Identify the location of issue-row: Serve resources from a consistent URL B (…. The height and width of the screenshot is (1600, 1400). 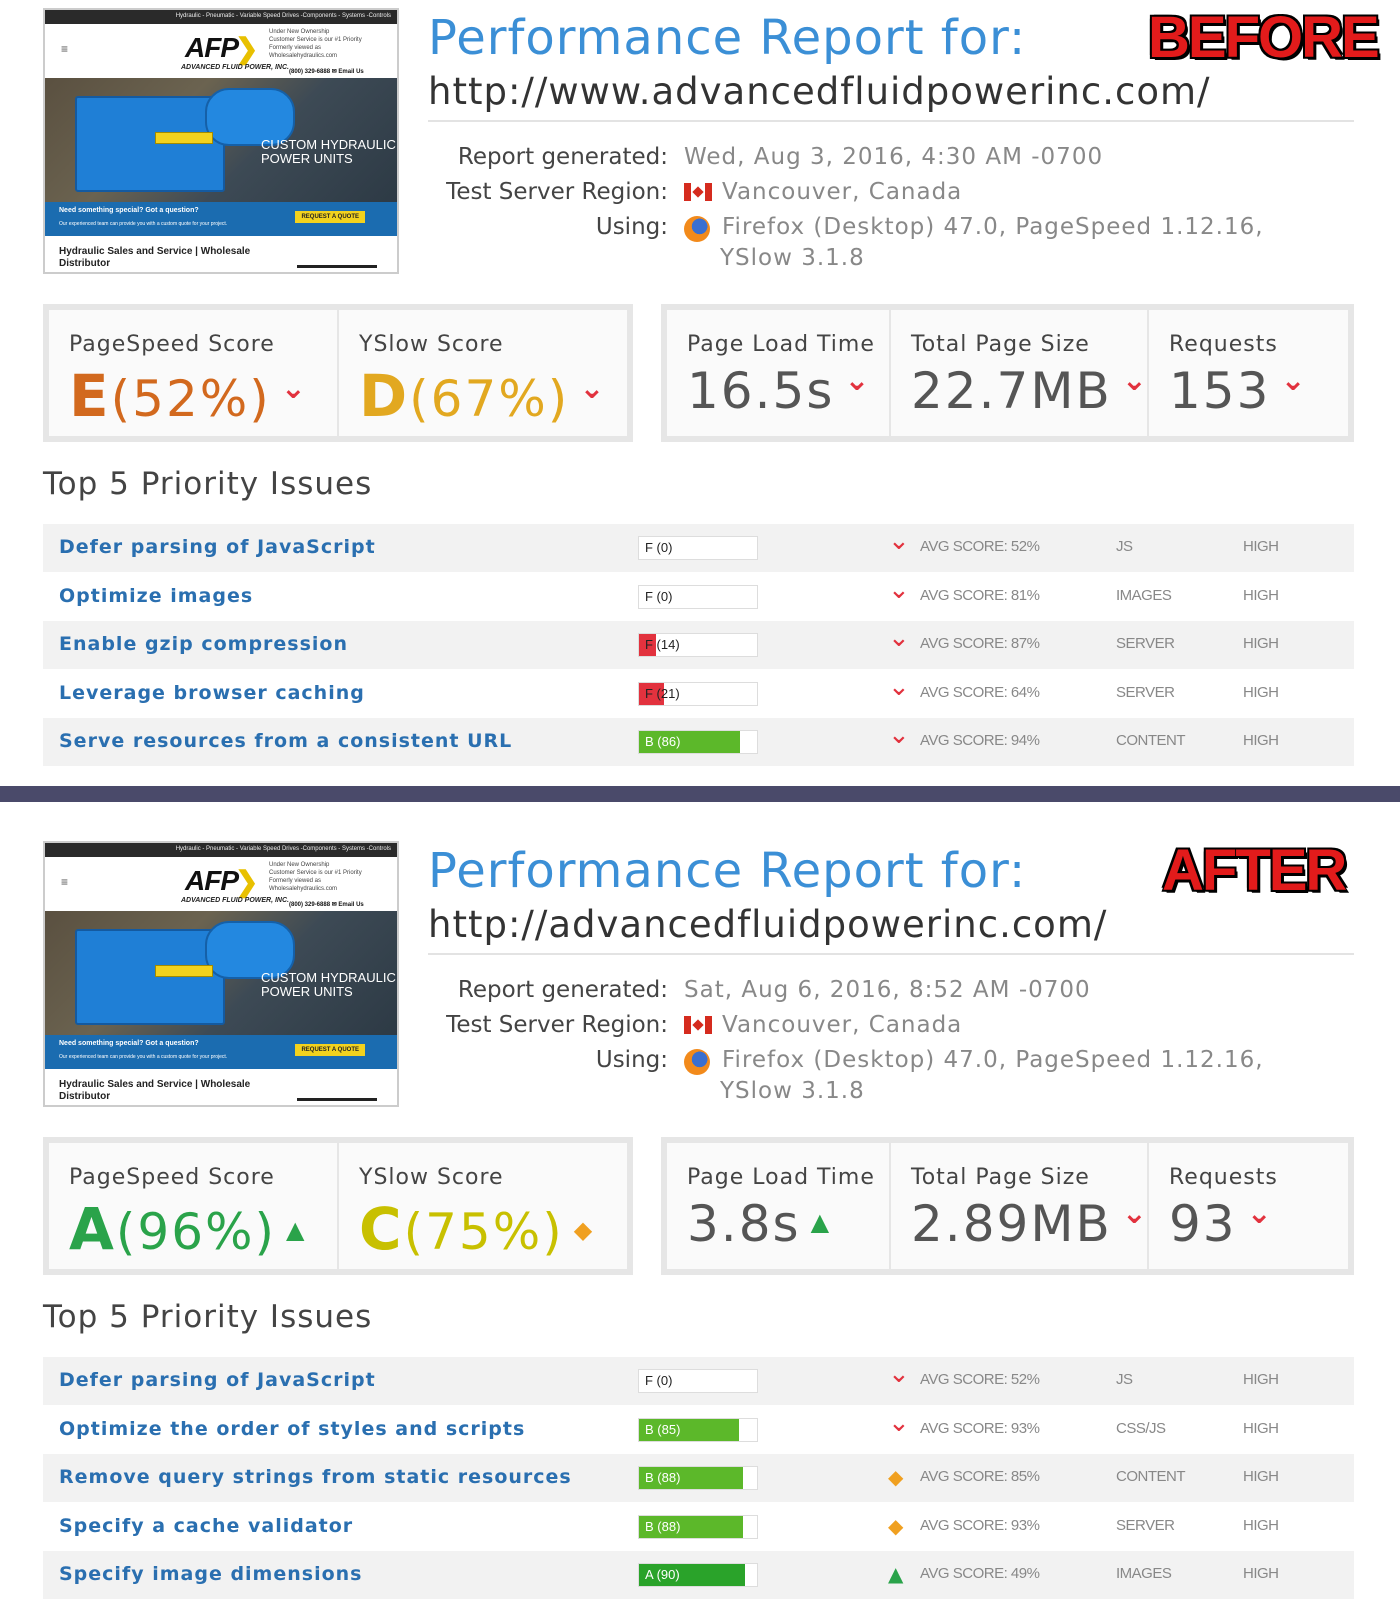
(698, 742).